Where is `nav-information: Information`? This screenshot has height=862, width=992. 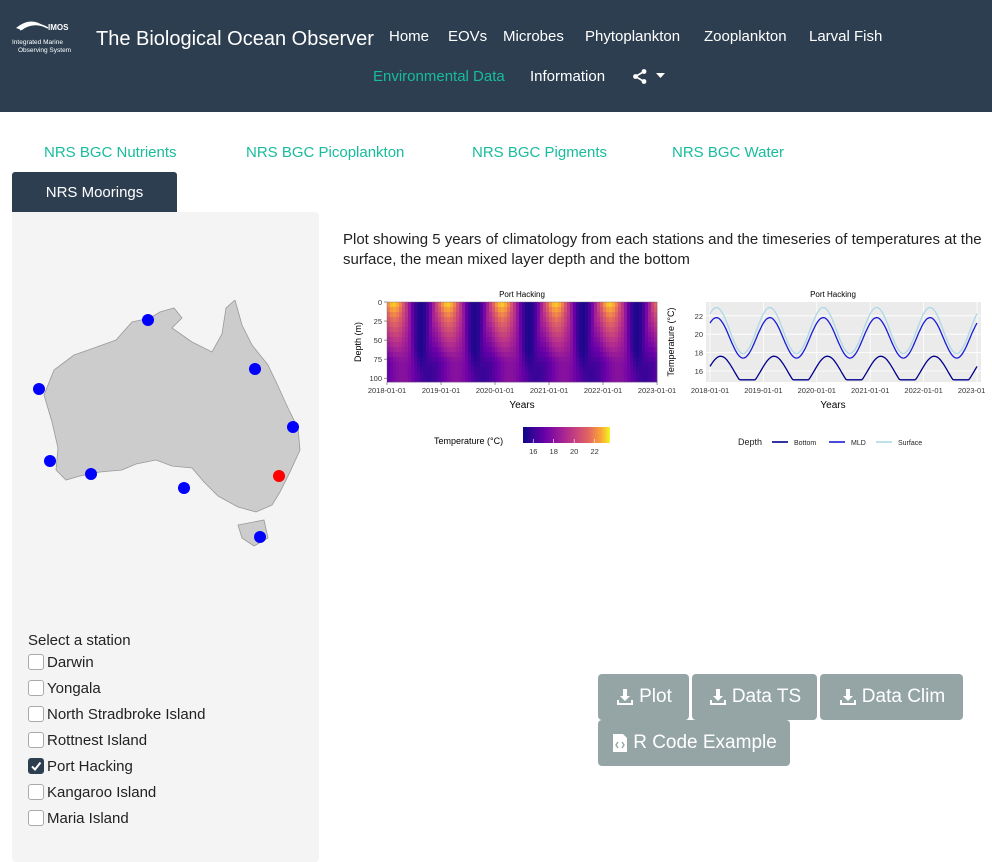
nav-information: Information is located at coordinates (568, 76).